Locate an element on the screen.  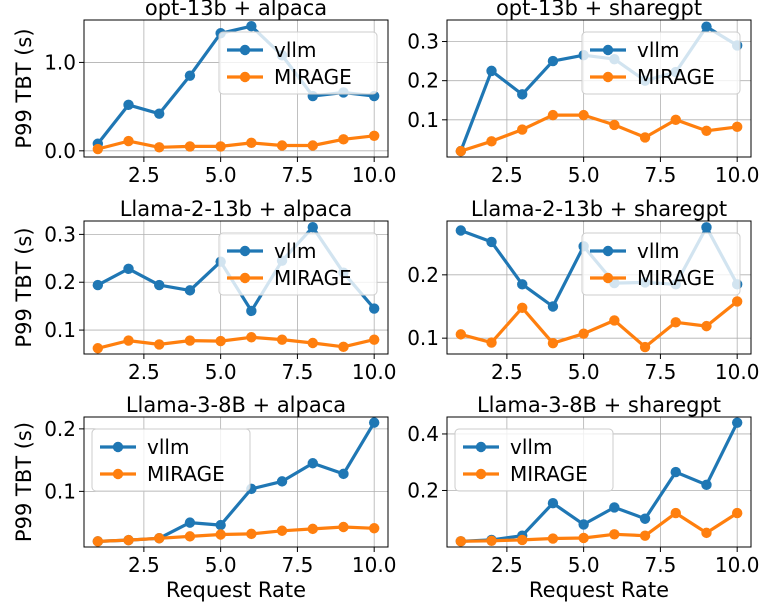
y-tick-label: 0.2 is located at coordinates (423, 275).